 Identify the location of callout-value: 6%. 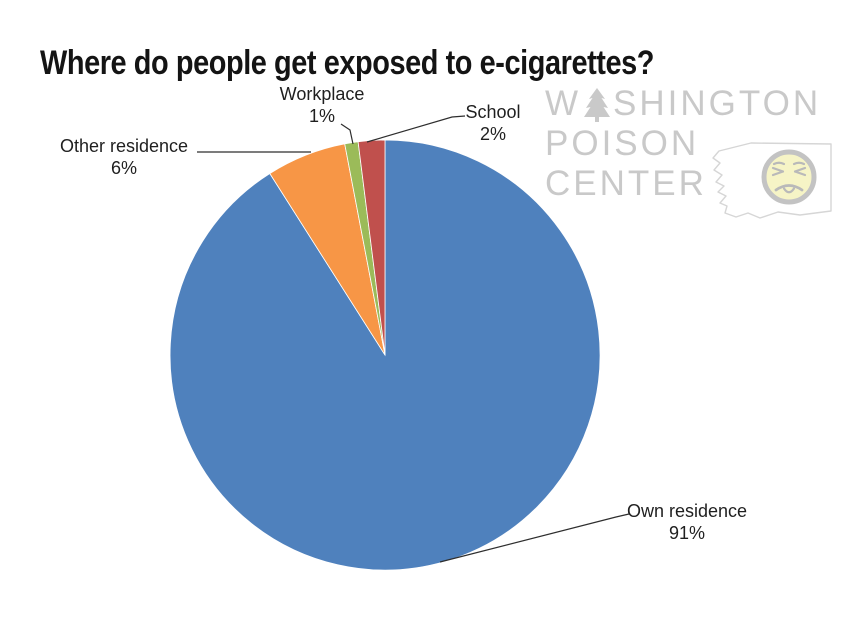
(124, 168).